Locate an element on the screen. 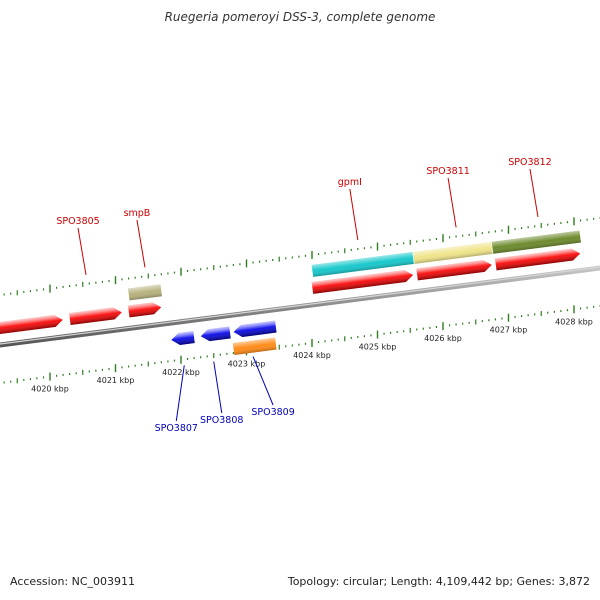 Image resolution: width=600 pixels, height=600 pixels. reverse-gene-label: SPO3809 is located at coordinates (272, 412).